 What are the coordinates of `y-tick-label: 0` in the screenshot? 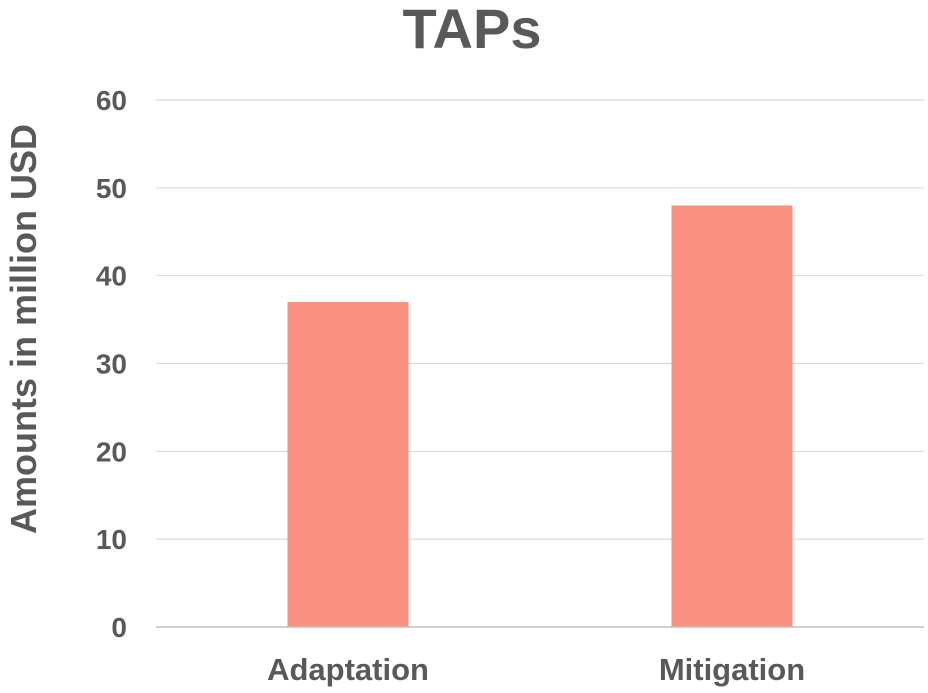 It's located at (119, 627).